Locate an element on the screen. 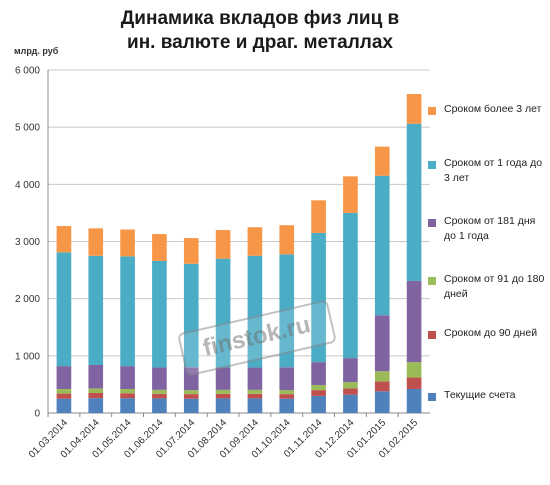  y-tick-label: 6 000 is located at coordinates (27, 71).